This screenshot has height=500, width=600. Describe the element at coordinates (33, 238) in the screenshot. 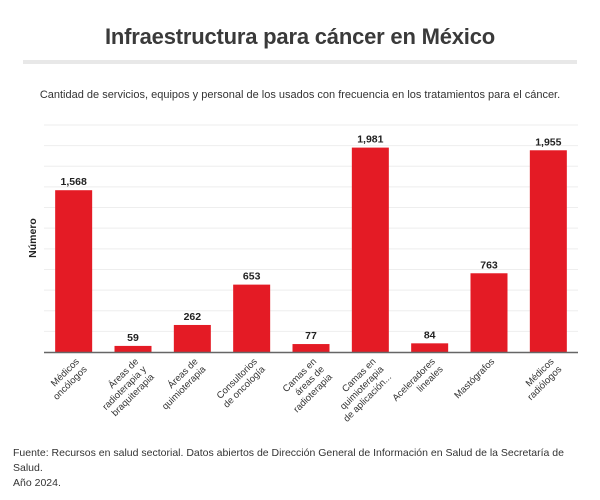

I see `y-axis-label: Número` at that location.